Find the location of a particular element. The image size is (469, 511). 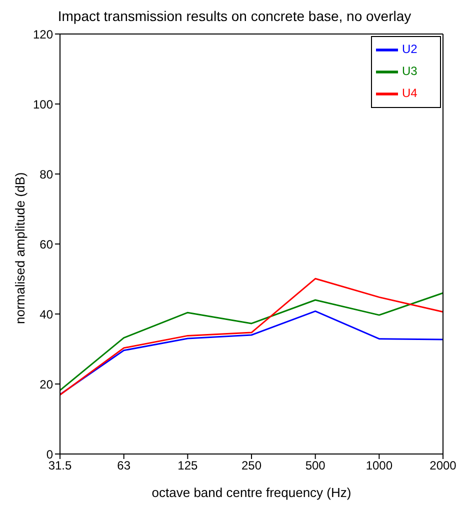

line-series is located at coordinates (251, 353).